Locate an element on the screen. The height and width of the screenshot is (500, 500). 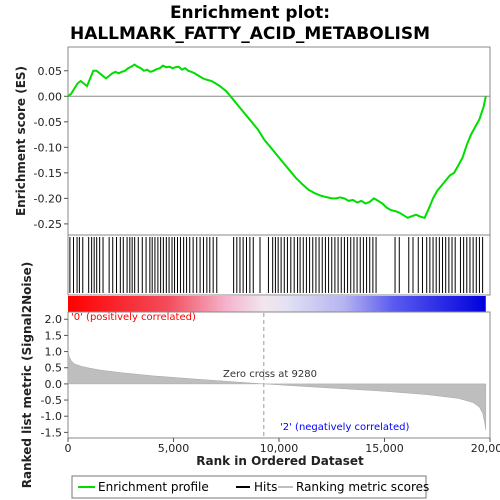
x-tick-label: 10,000 is located at coordinates (279, 448).